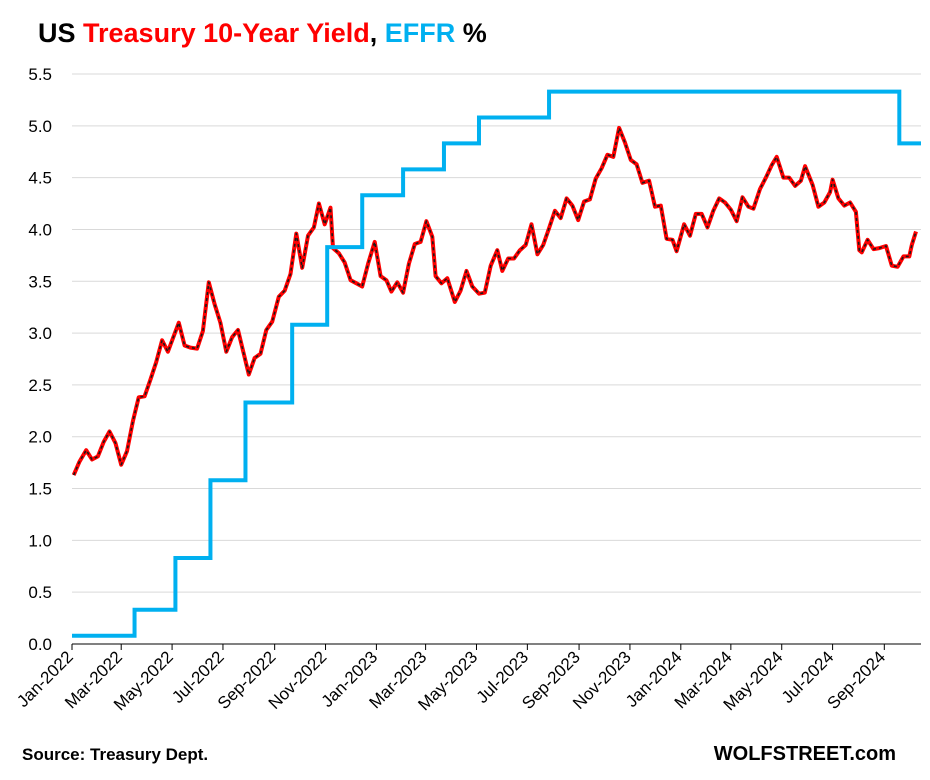 This screenshot has height=780, width=930. What do you see at coordinates (40, 126) in the screenshot?
I see `y-tick-label: 5.0` at bounding box center [40, 126].